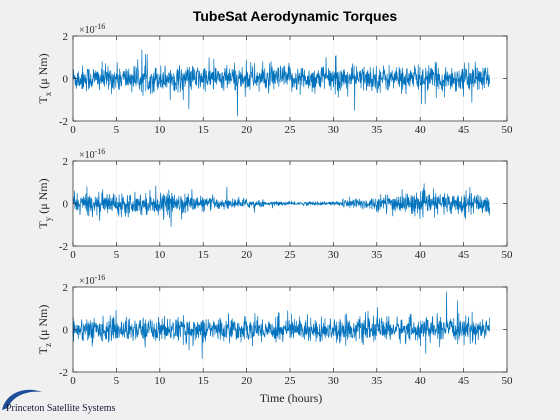 The image size is (560, 420). Describe the element at coordinates (22, 399) in the screenshot. I see `swoosh-logo-icon` at that location.